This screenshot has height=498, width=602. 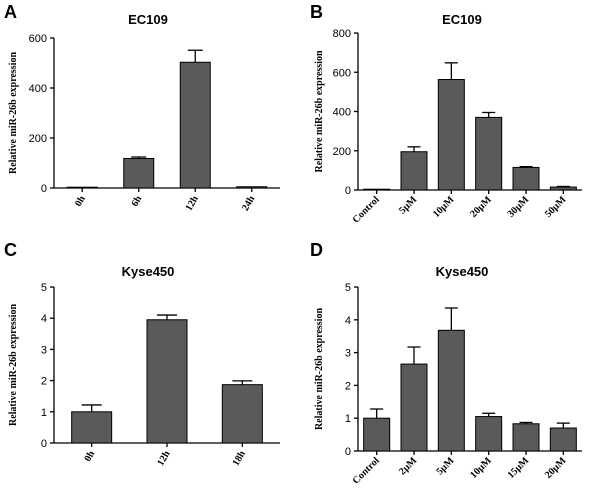 I want to click on x-tick-label: 24h, so click(x=249, y=203).